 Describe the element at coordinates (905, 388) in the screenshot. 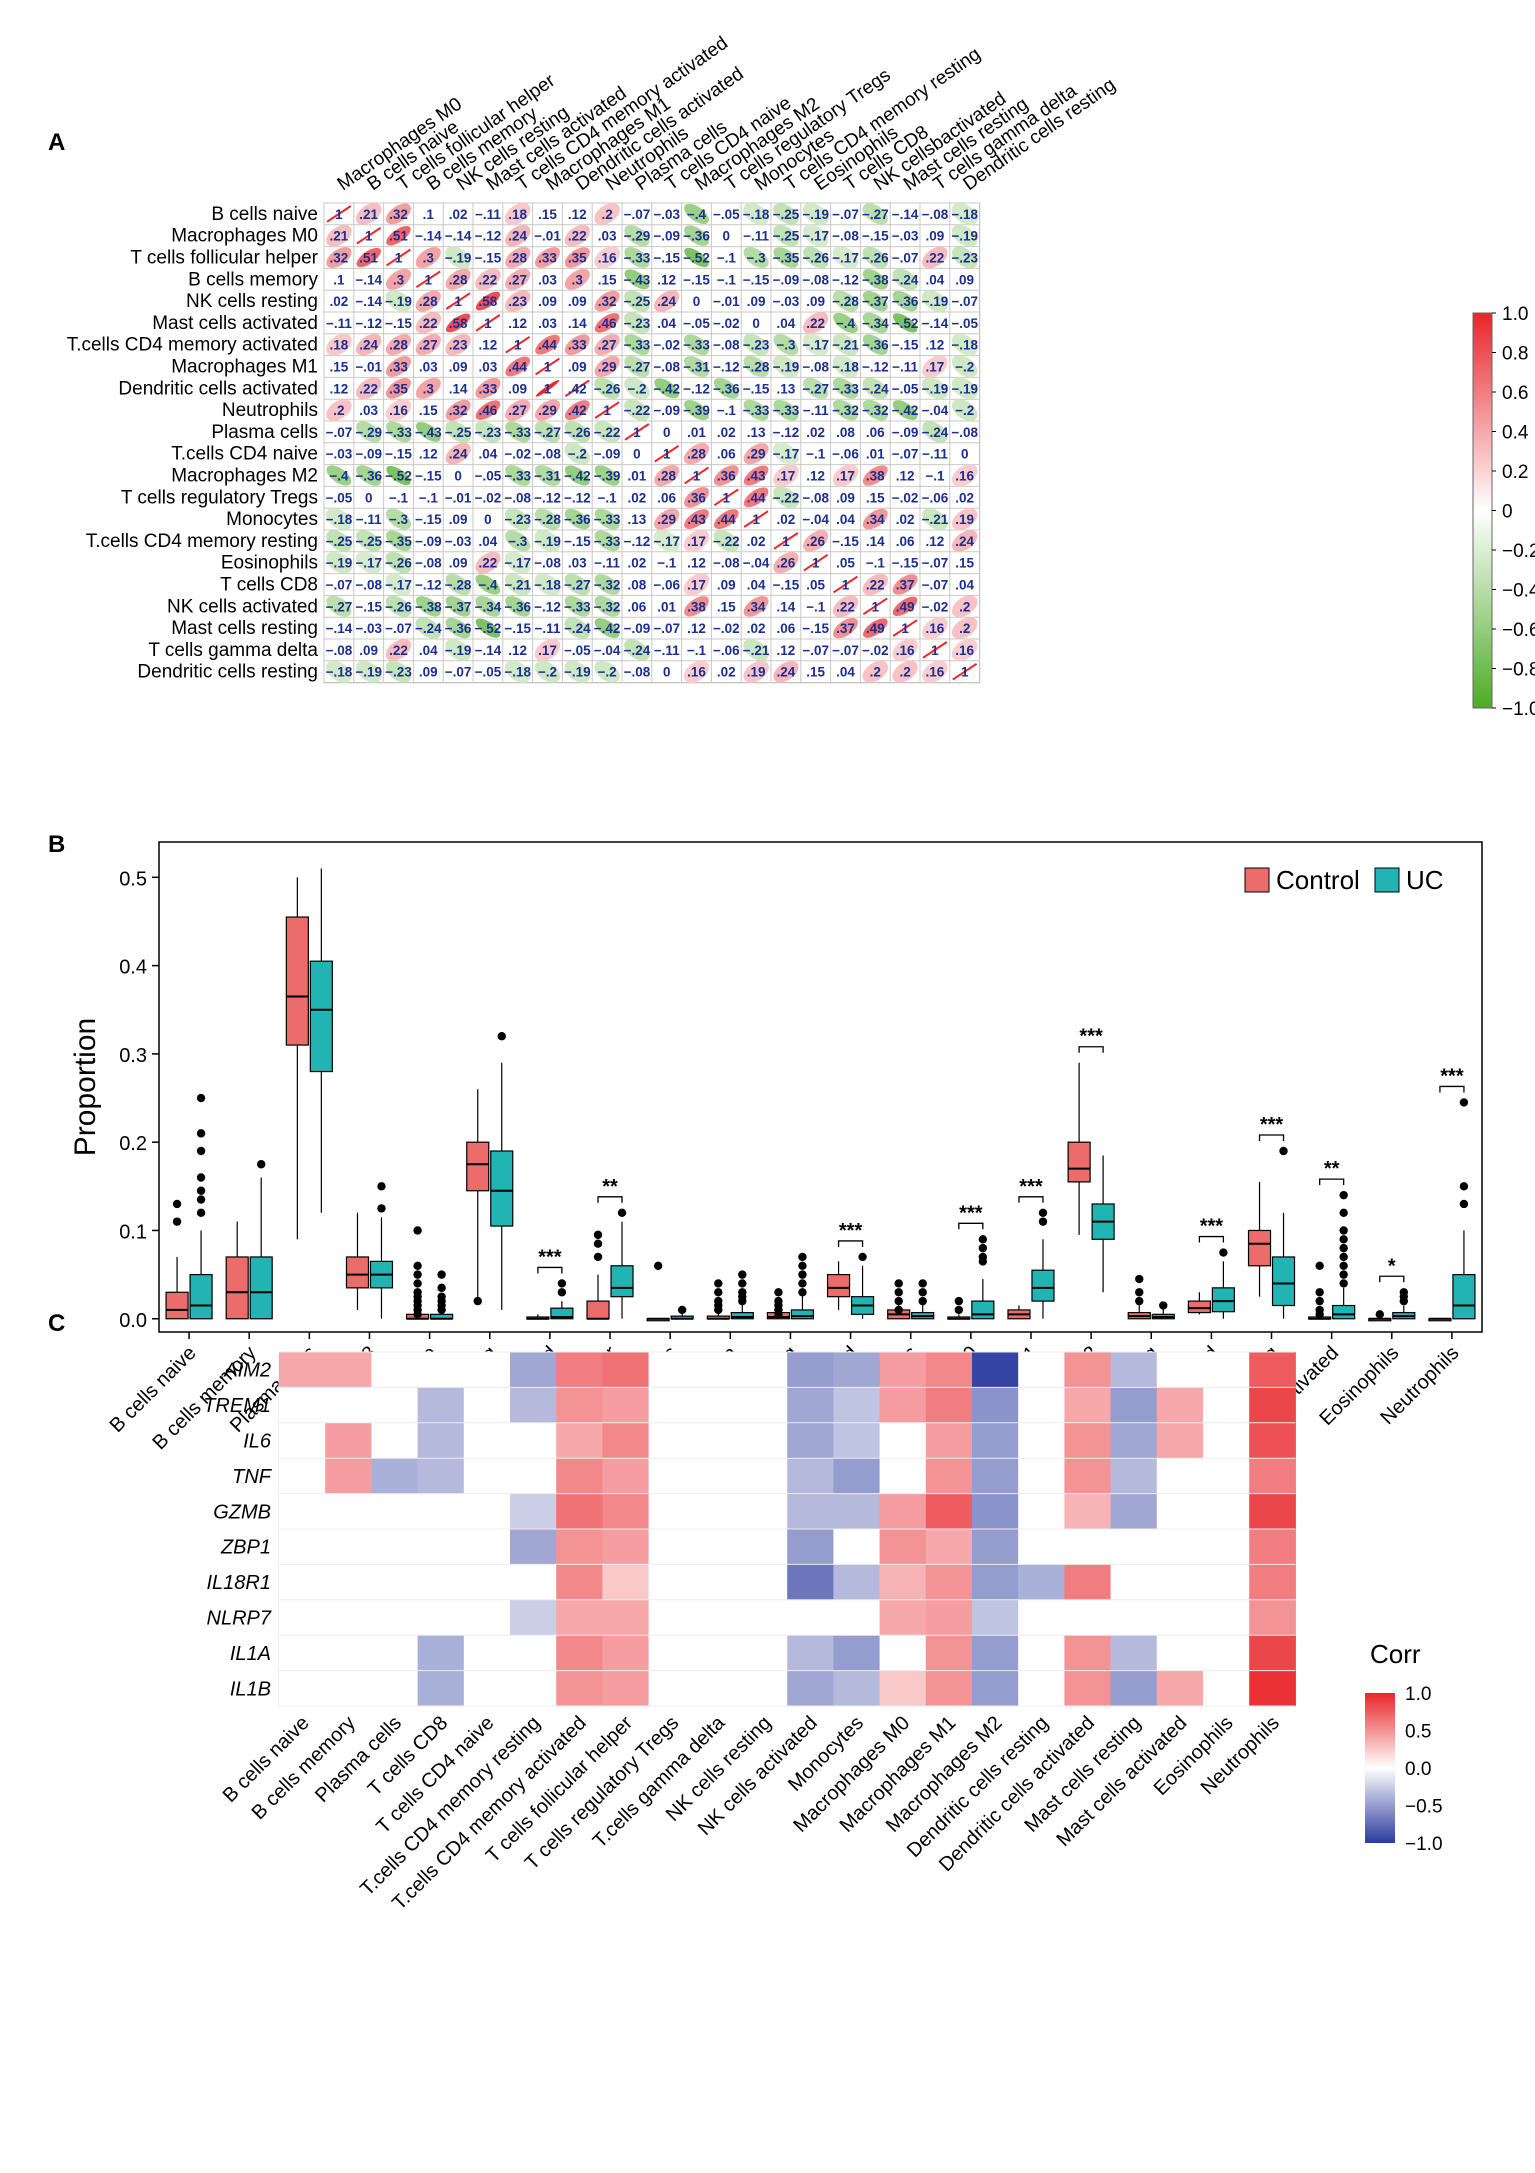

I see `correlation-value: −.05` at that location.